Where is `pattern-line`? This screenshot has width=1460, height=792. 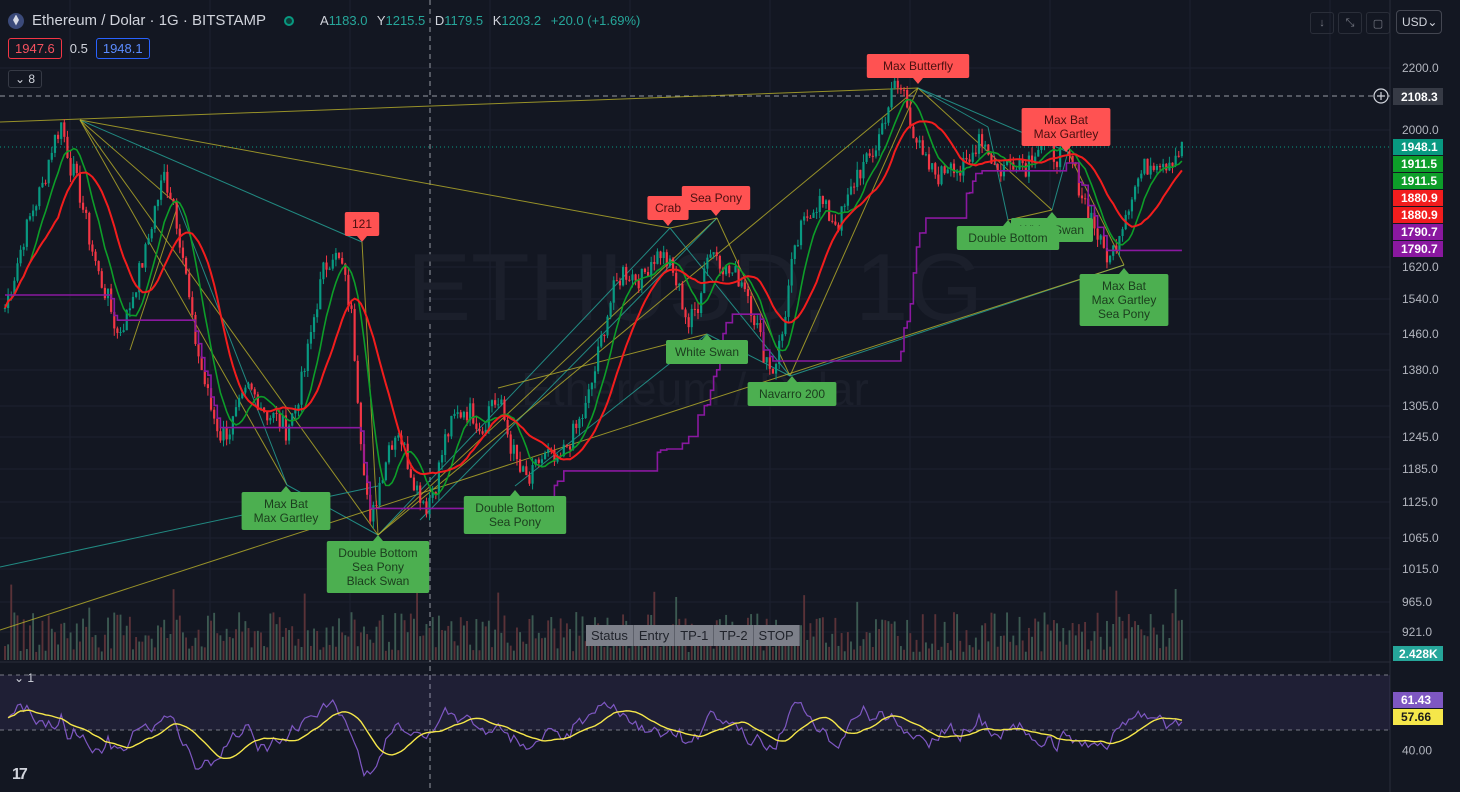
pattern-line is located at coordinates (232, 345).